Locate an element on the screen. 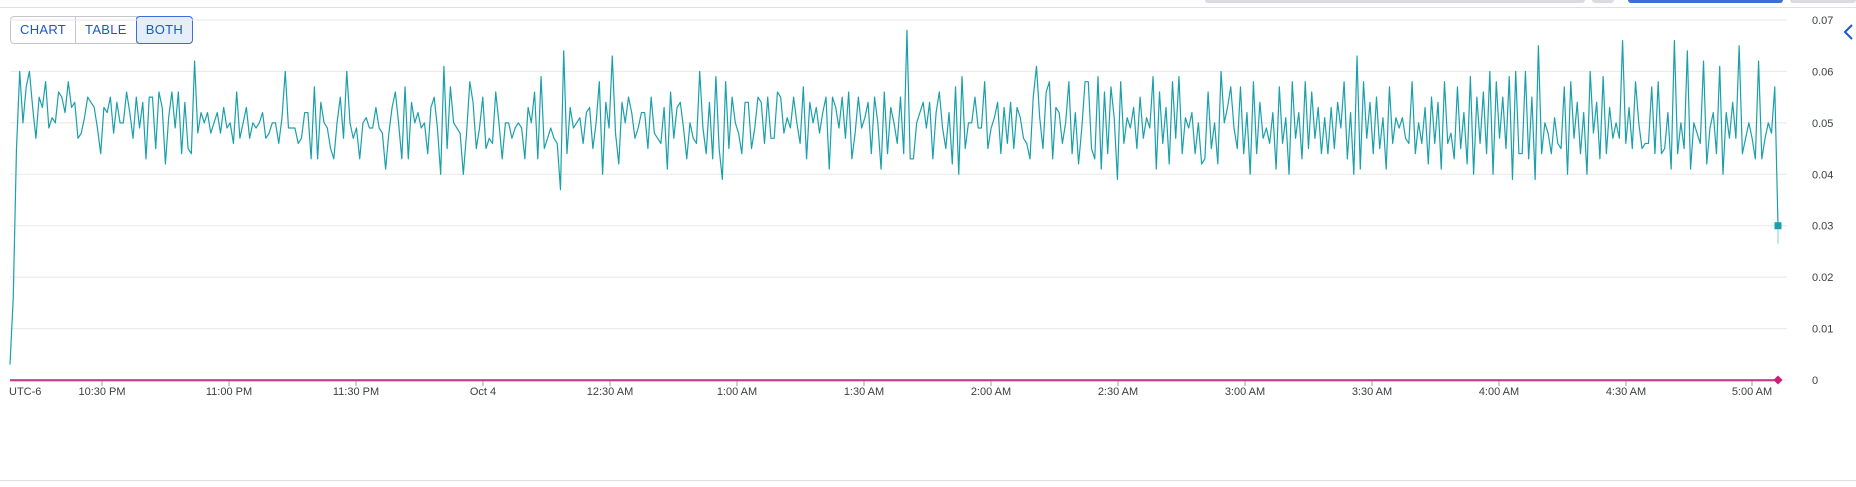 This screenshot has width=1856, height=487. x-tick-label: 4:30 AM is located at coordinates (1626, 392).